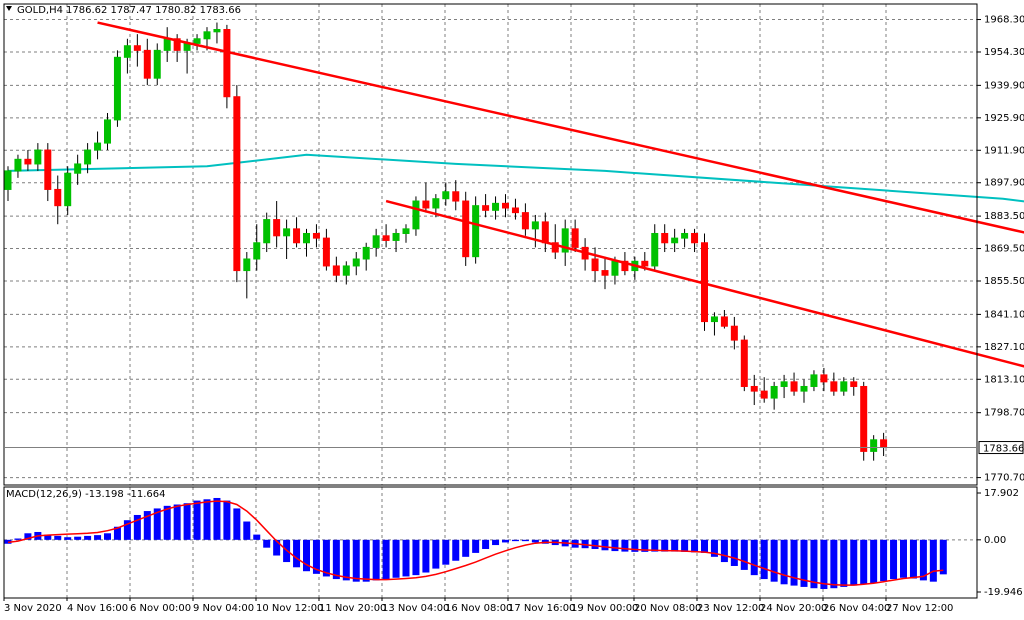  Describe the element at coordinates (667, 608) in the screenshot. I see `time-axis-label: 20 Nov 08:00` at that location.